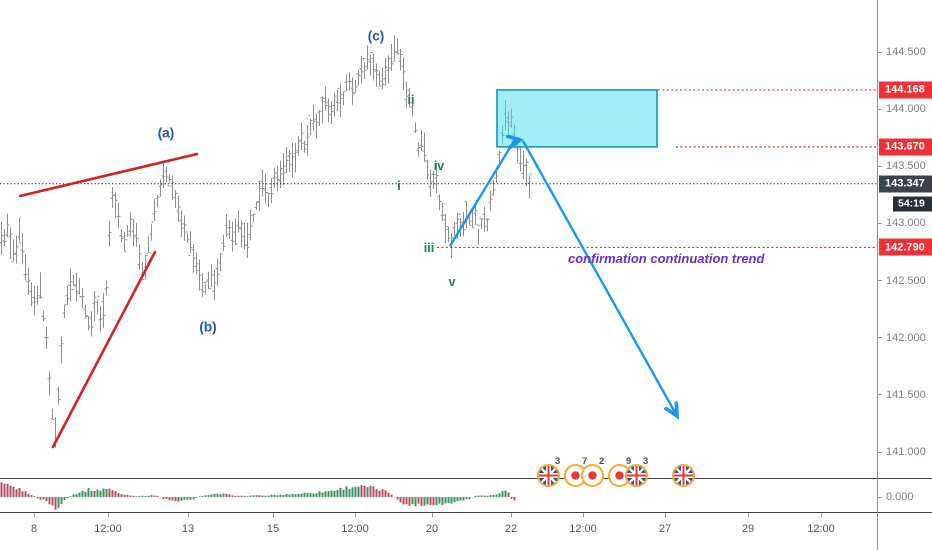 Image resolution: width=932 pixels, height=550 pixels. What do you see at coordinates (906, 223) in the screenshot?
I see `price-tick-label: 143.000` at bounding box center [906, 223].